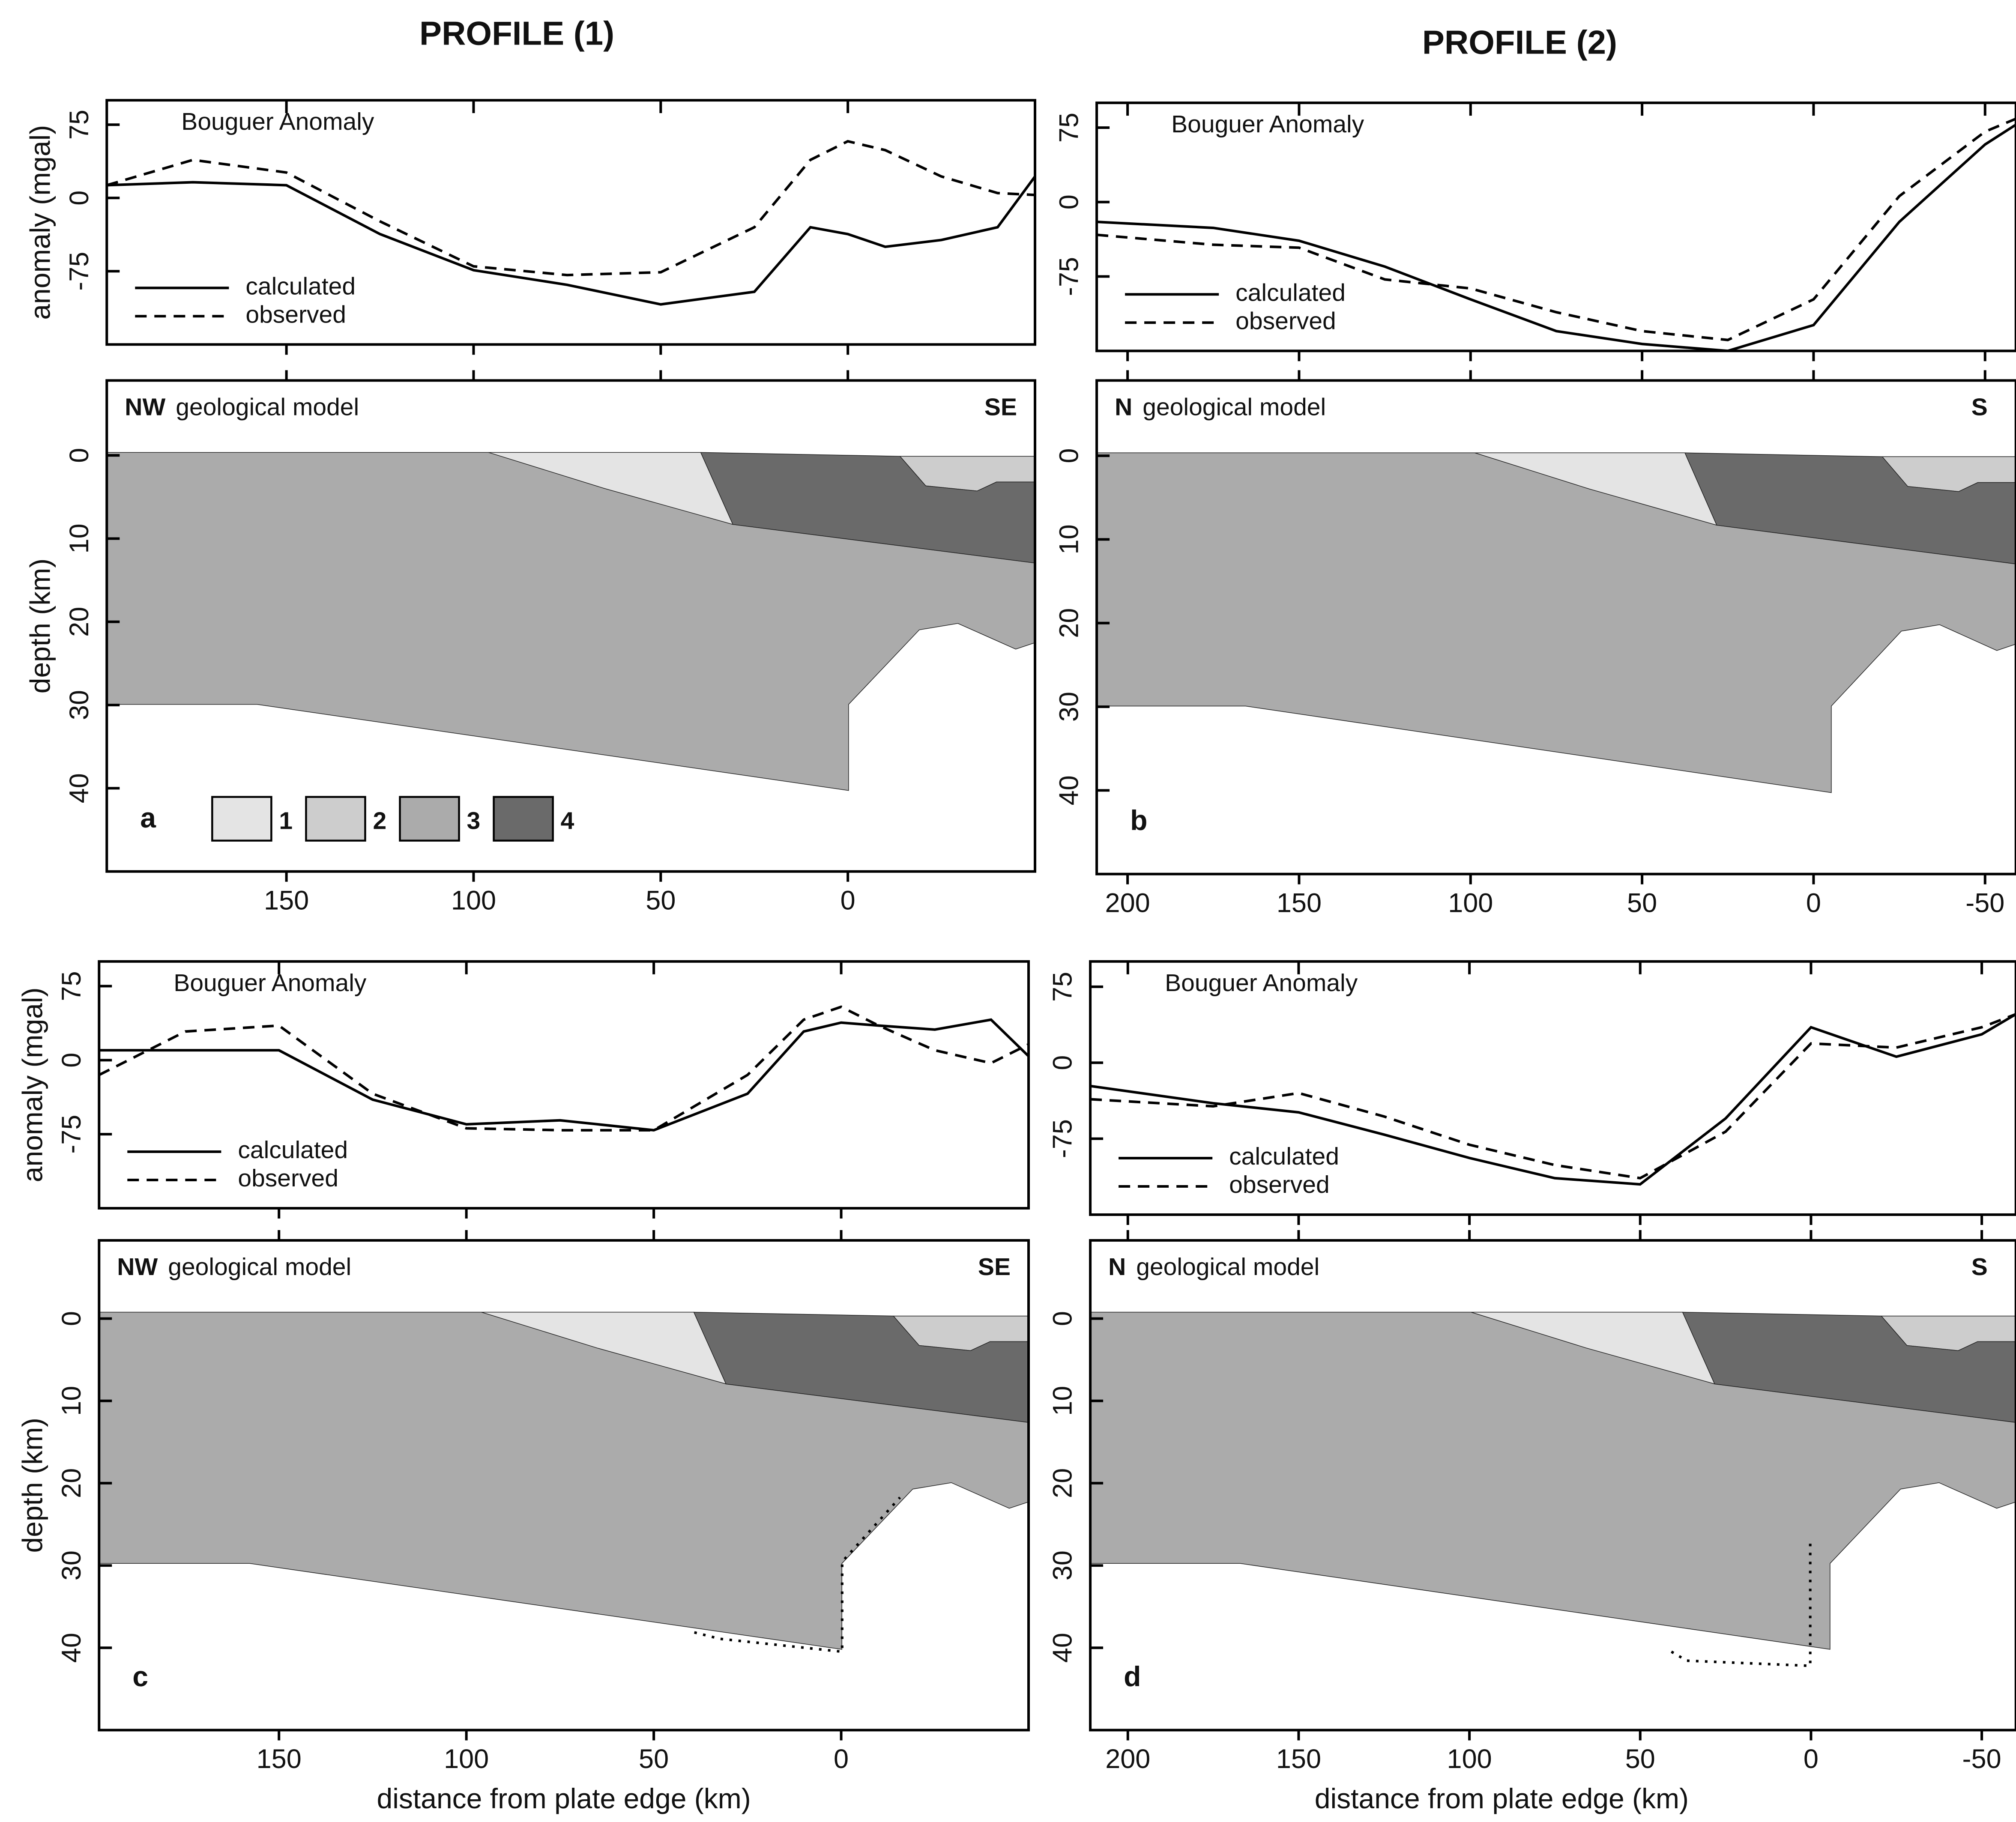  Describe the element at coordinates (516, 33) in the screenshot. I see `profile-title: PROFILE (1)` at that location.